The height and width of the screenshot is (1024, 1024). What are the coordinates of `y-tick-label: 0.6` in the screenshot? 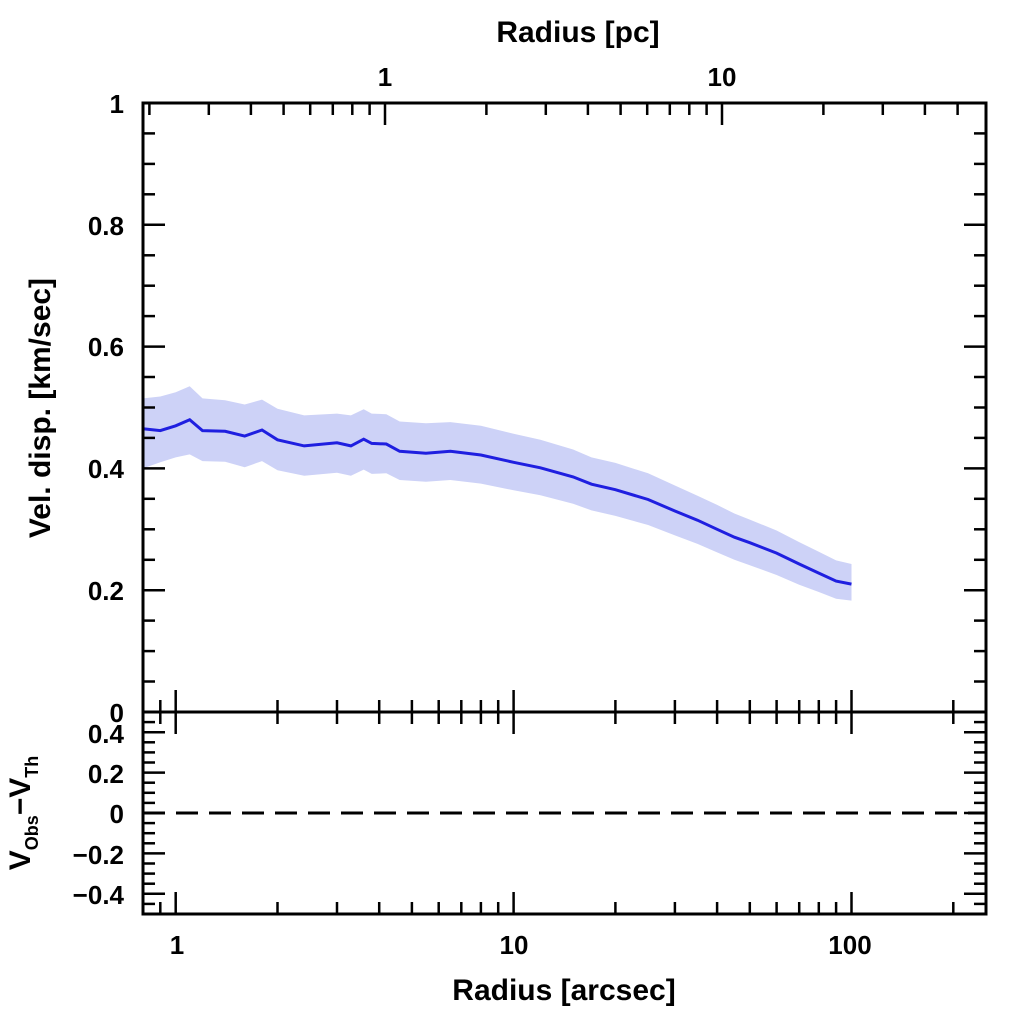 It's located at (106, 347).